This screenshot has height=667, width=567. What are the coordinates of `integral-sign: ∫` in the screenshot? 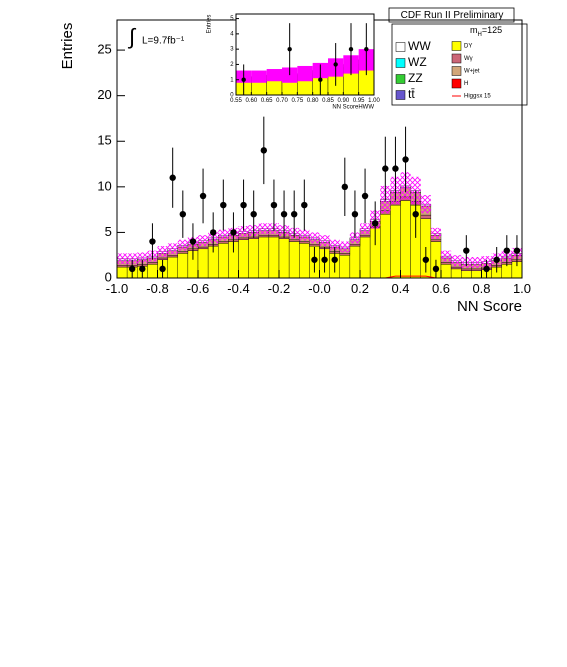 It's located at (132, 36).